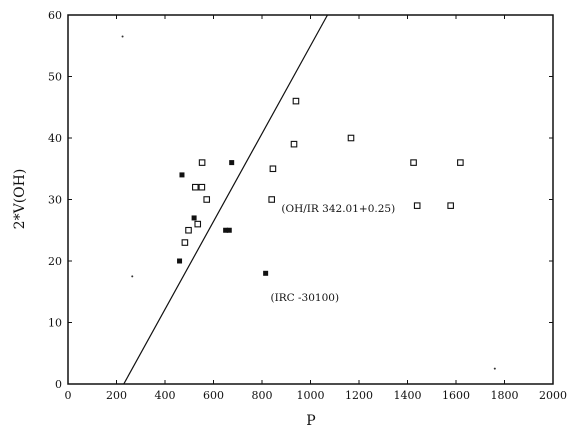 This screenshot has height=439, width=570. Describe the element at coordinates (55, 261) in the screenshot. I see `y-tick-label: 20` at that location.